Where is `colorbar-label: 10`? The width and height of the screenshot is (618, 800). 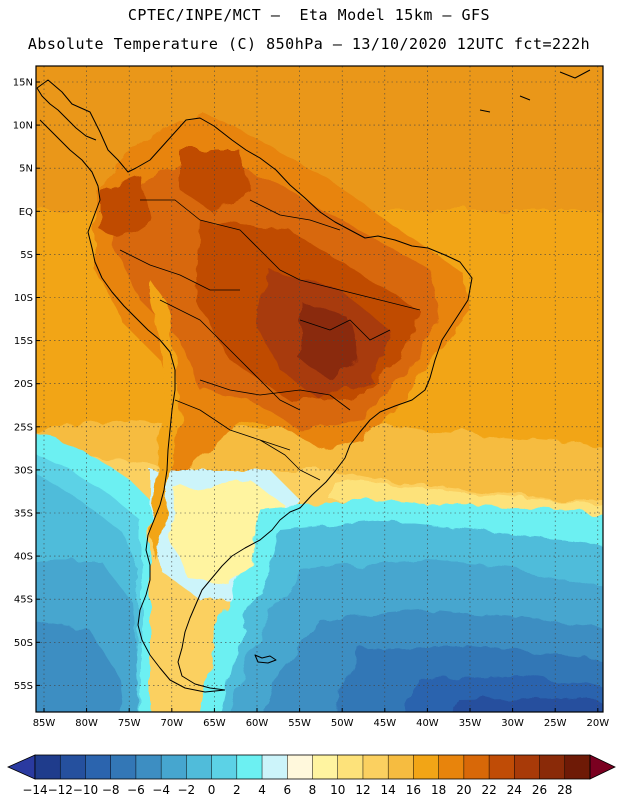
colorbar-label: 10 is located at coordinates (337, 790).